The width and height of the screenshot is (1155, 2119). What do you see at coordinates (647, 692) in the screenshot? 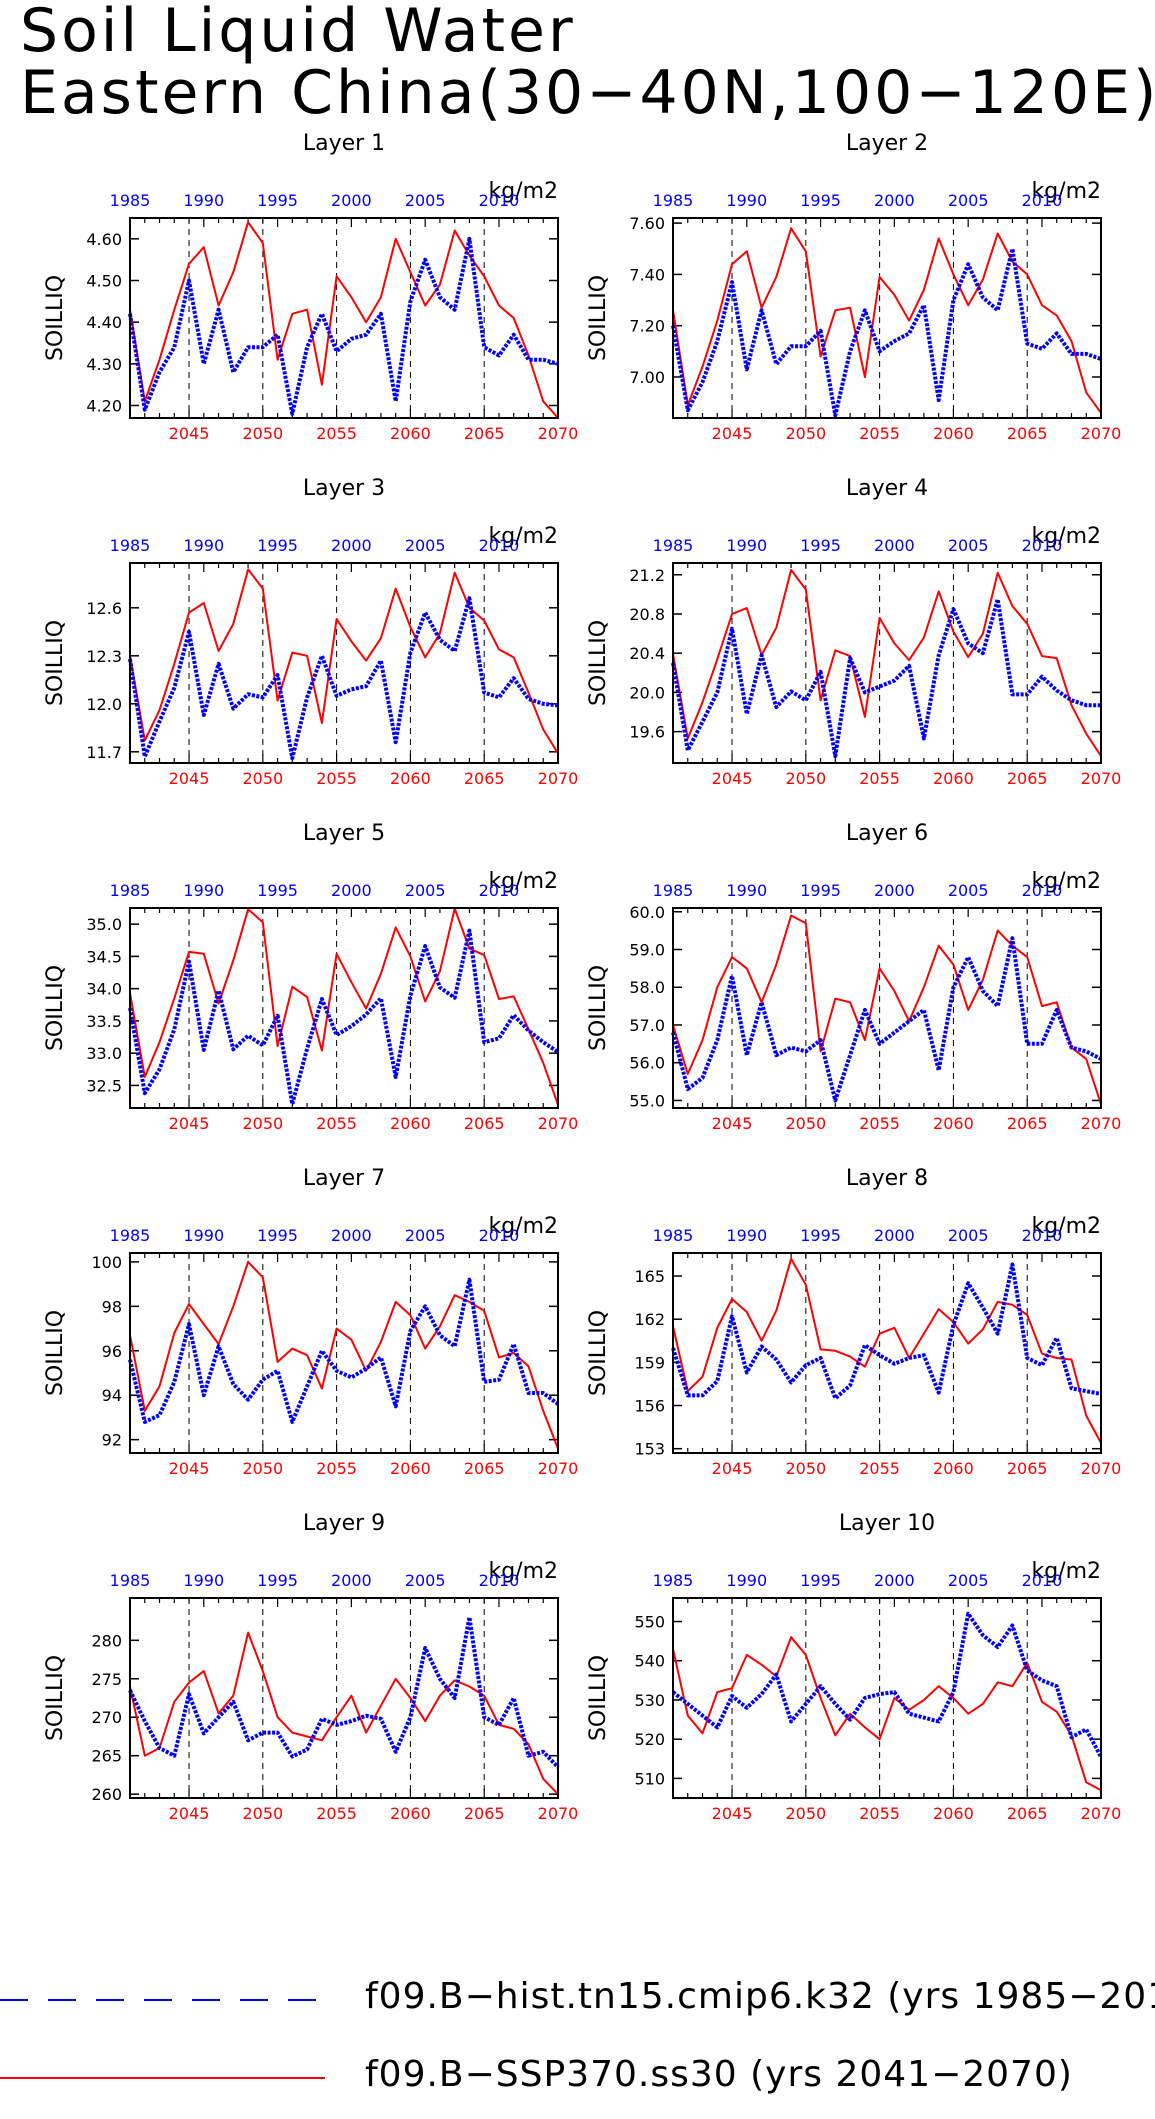
I see `y-tick-label: 20.0` at bounding box center [647, 692].